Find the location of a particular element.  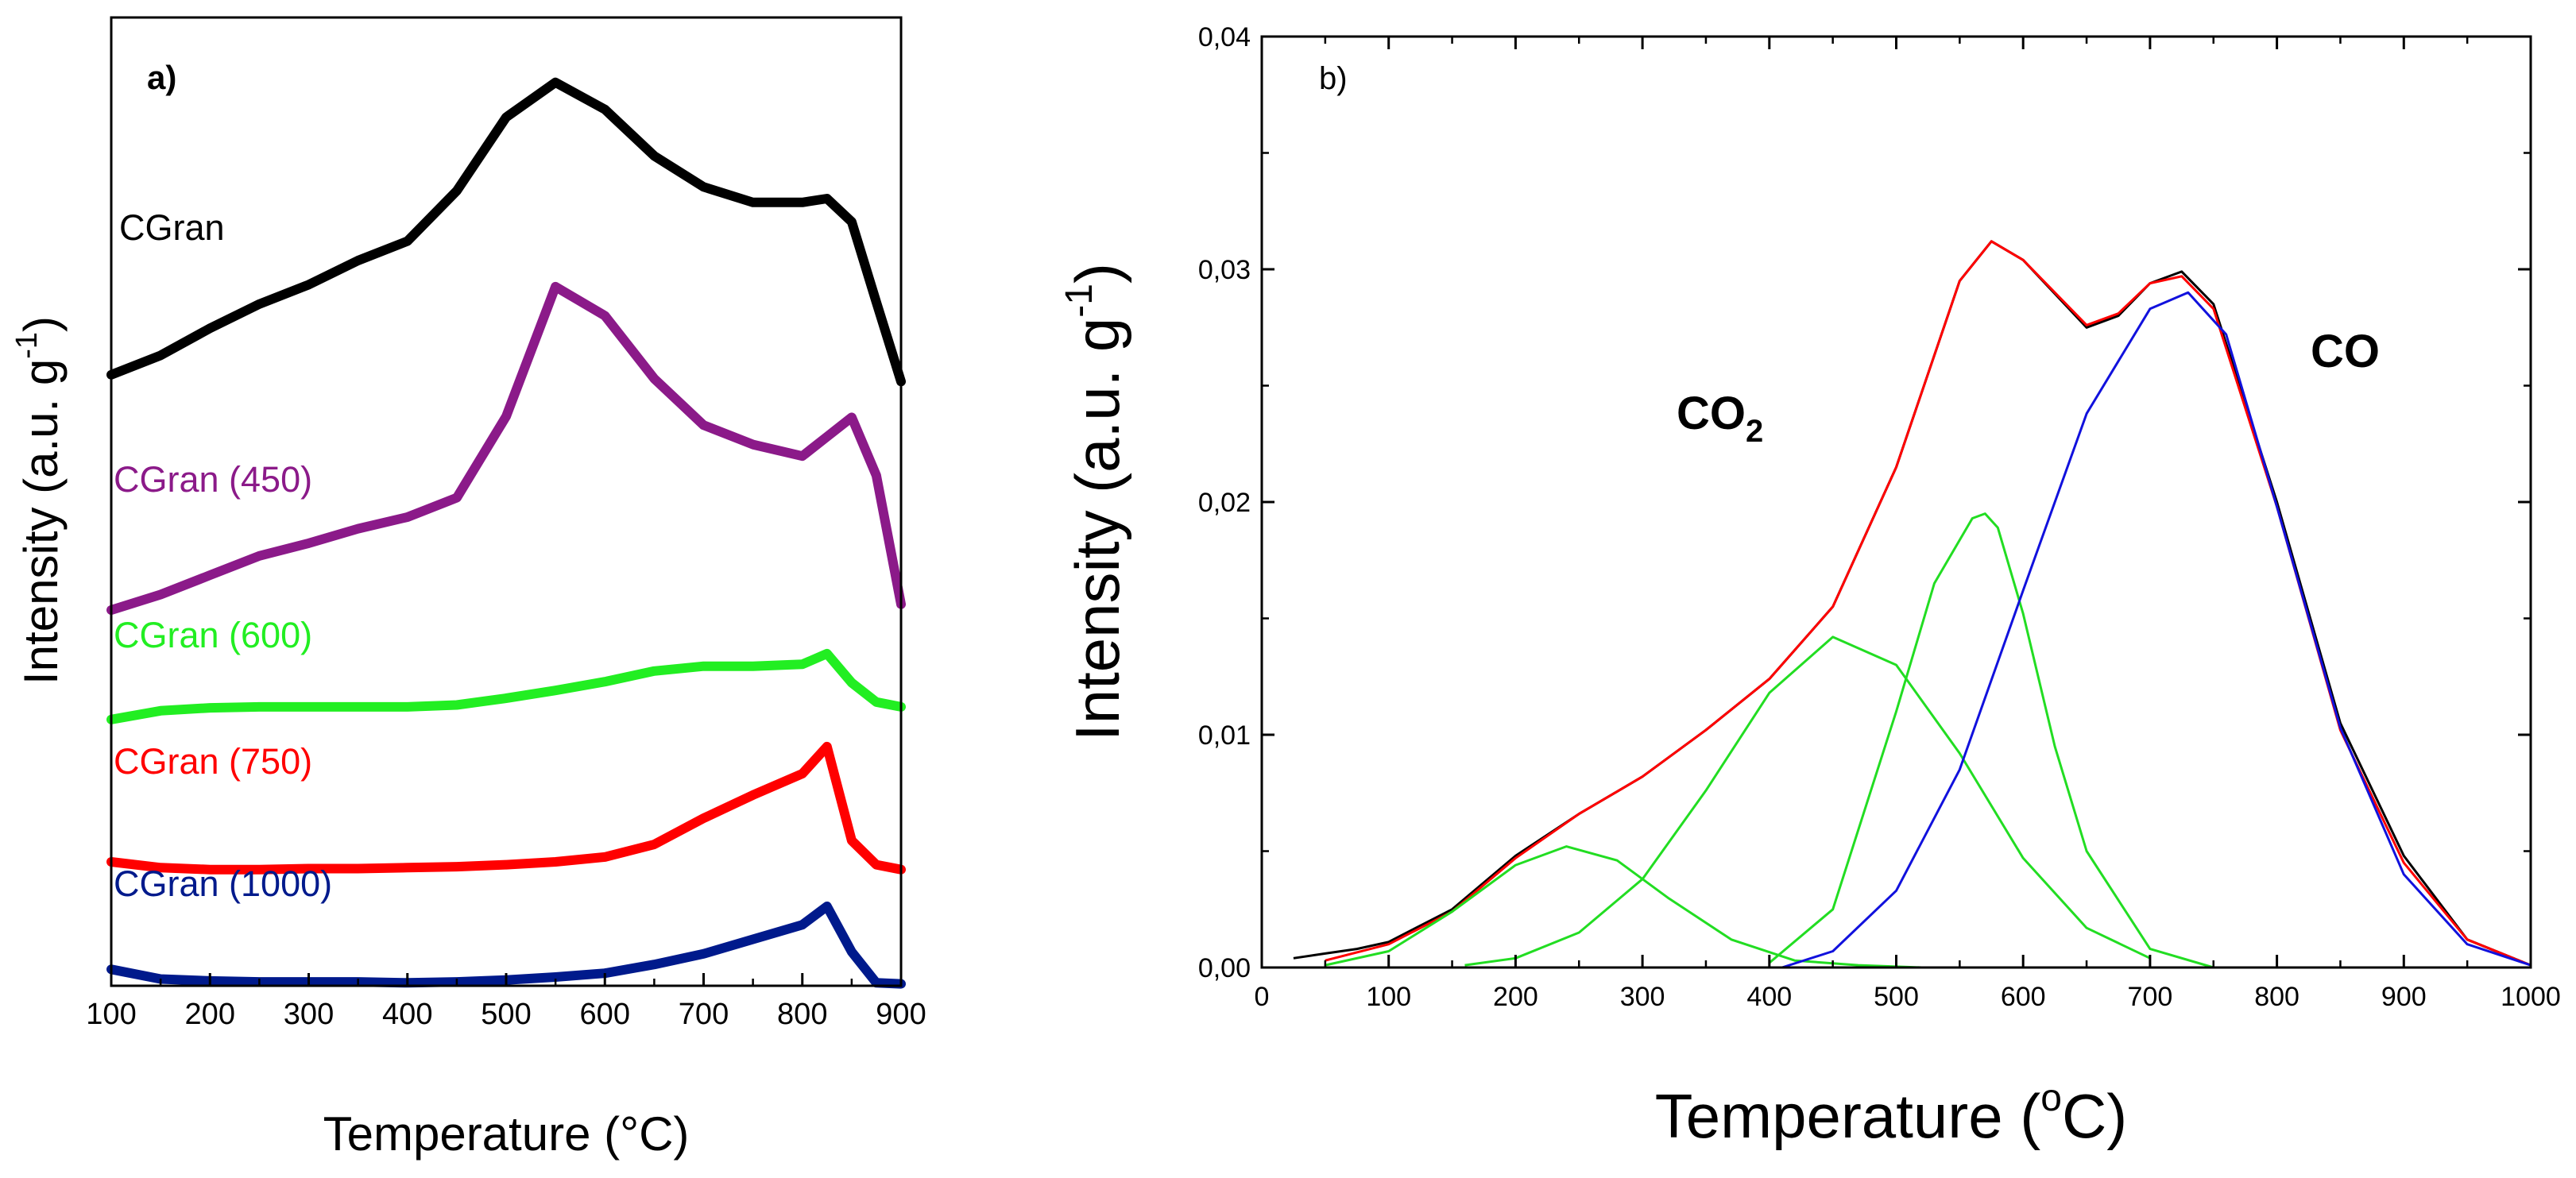

panel-a-x-ticks: 100 200 300 400 500 600 700 800 900 is located at coordinates (506, 1002).